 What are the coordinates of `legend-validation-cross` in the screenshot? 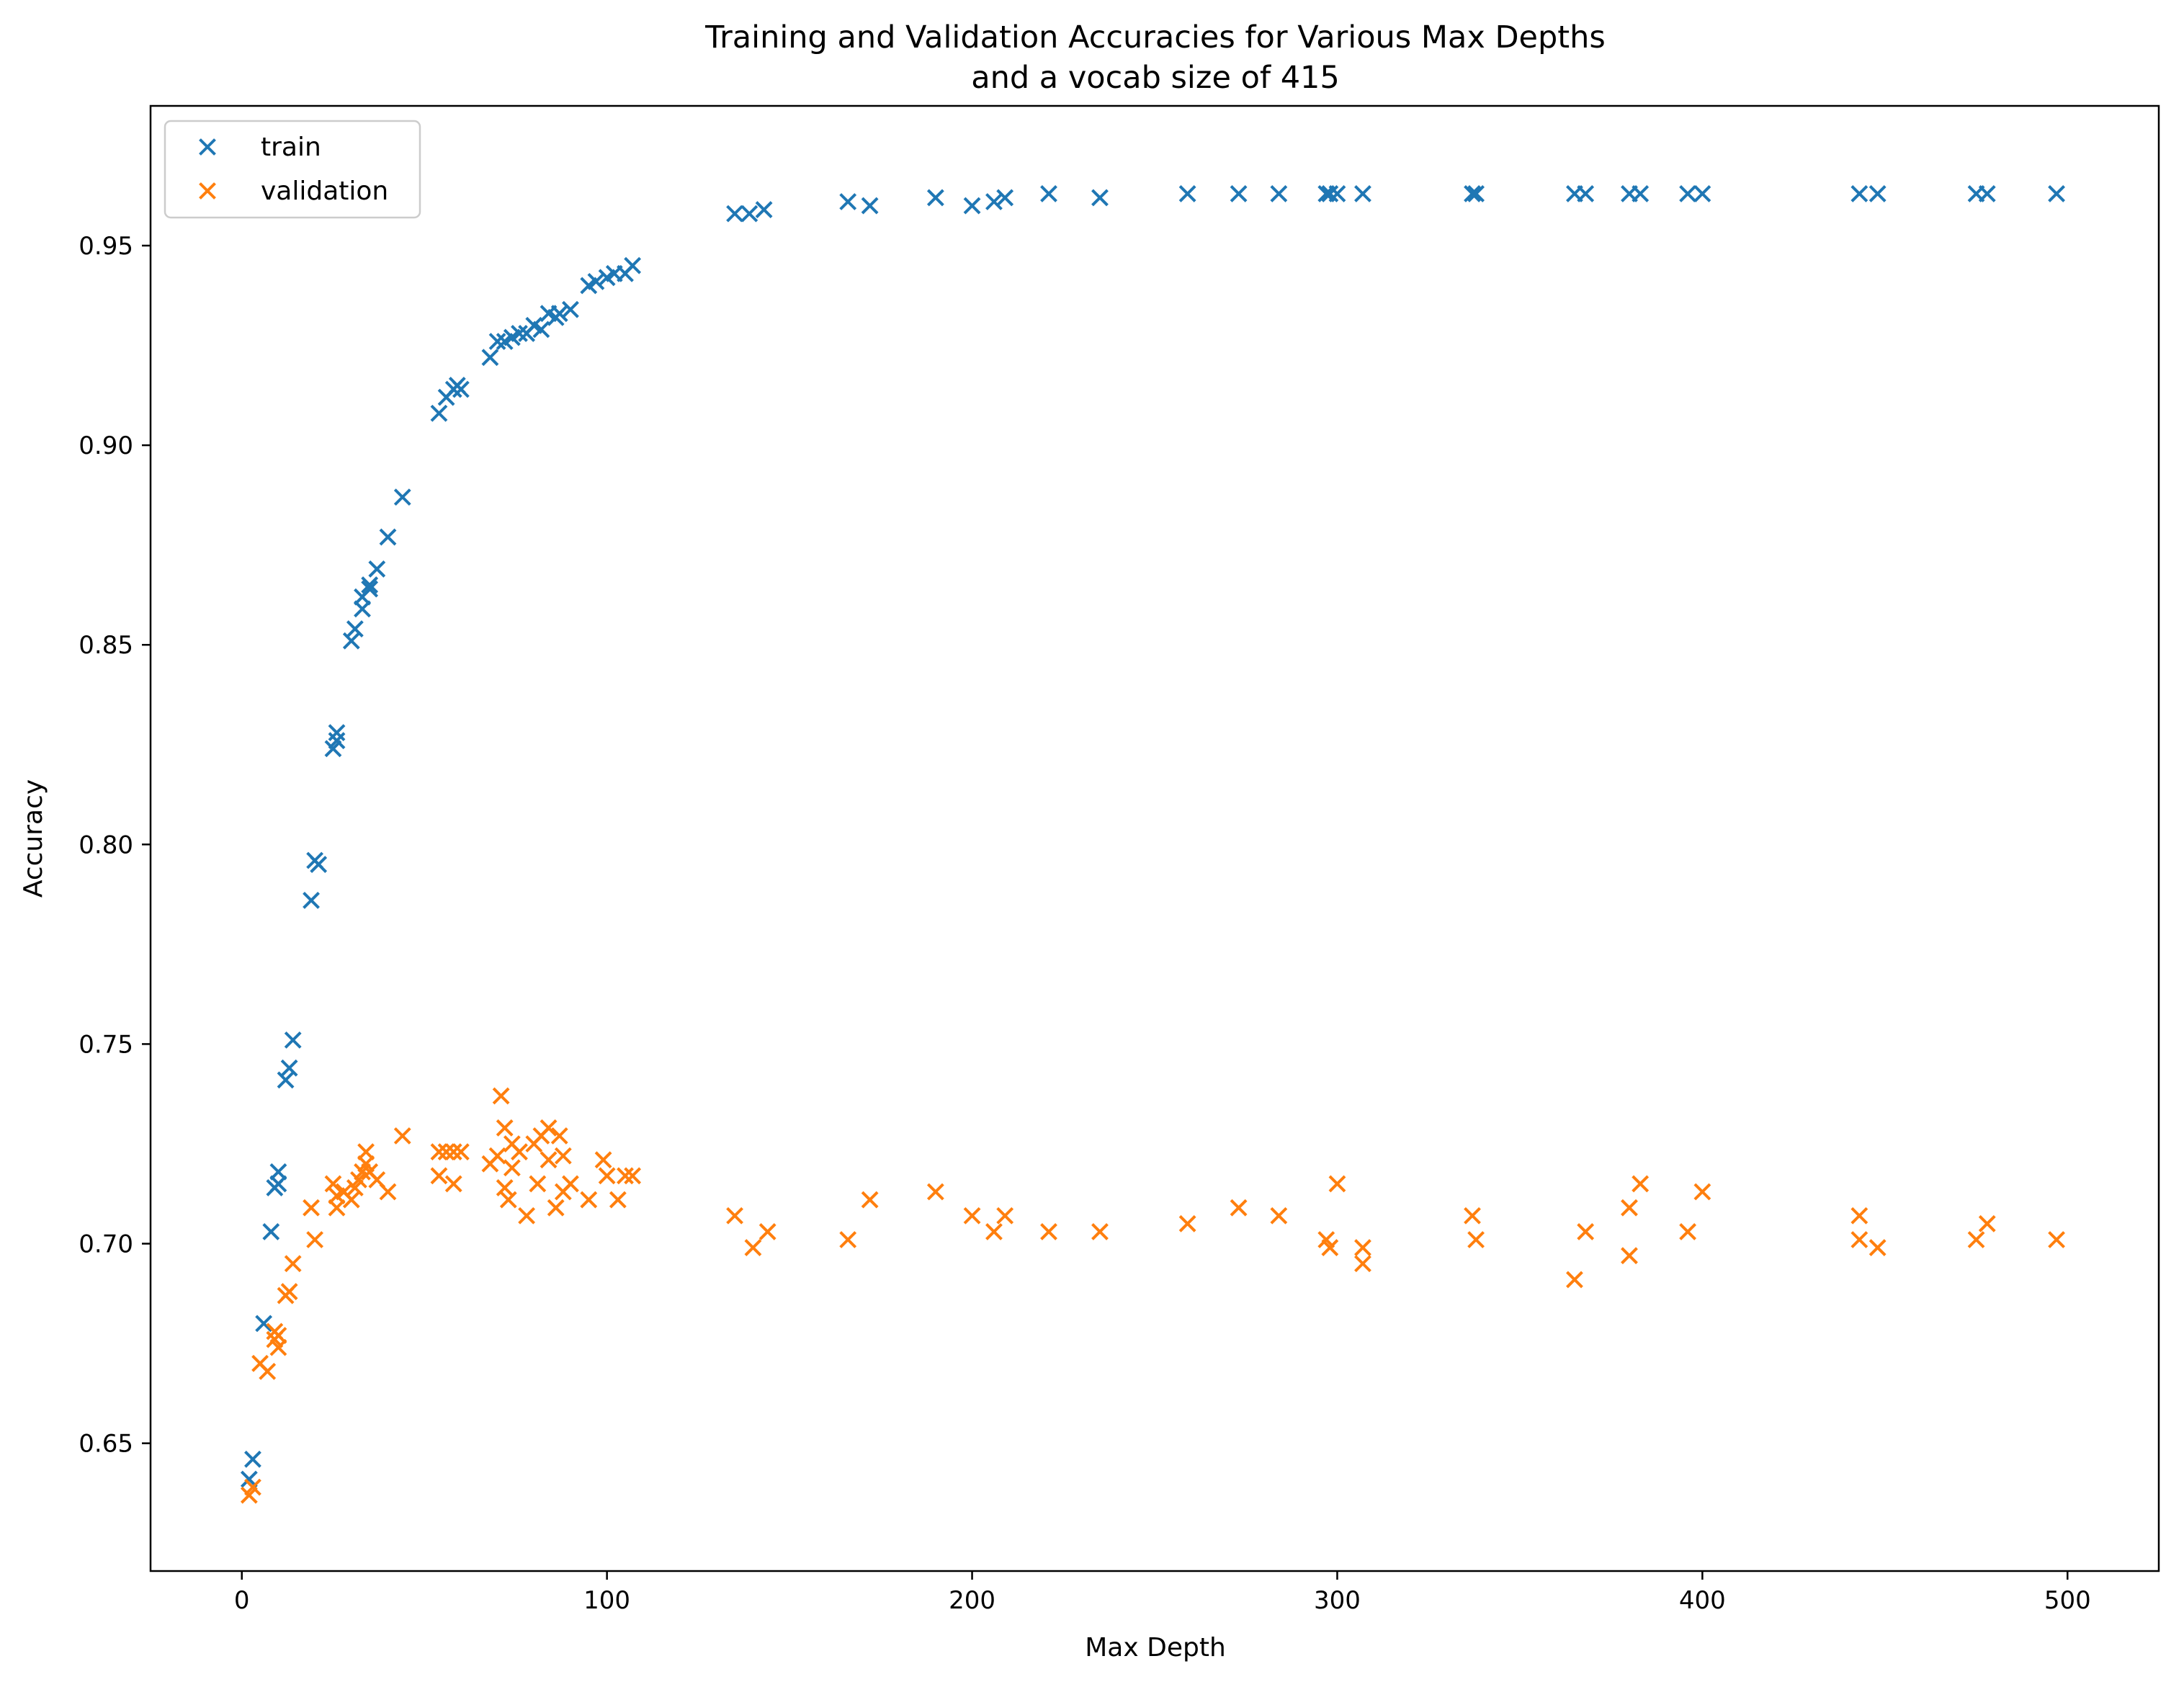 It's located at (207, 191).